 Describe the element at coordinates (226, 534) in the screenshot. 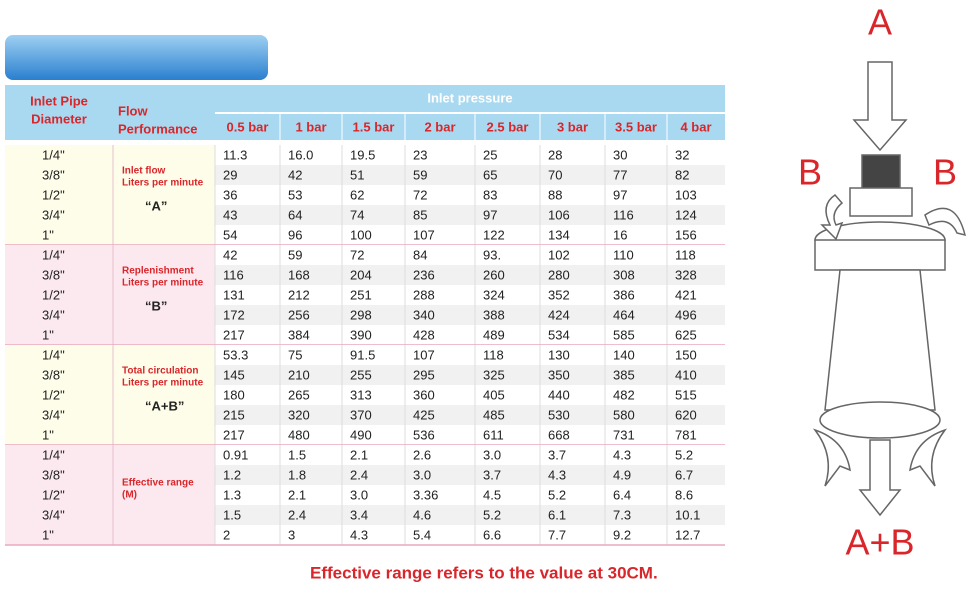

I see `cell: 2` at that location.